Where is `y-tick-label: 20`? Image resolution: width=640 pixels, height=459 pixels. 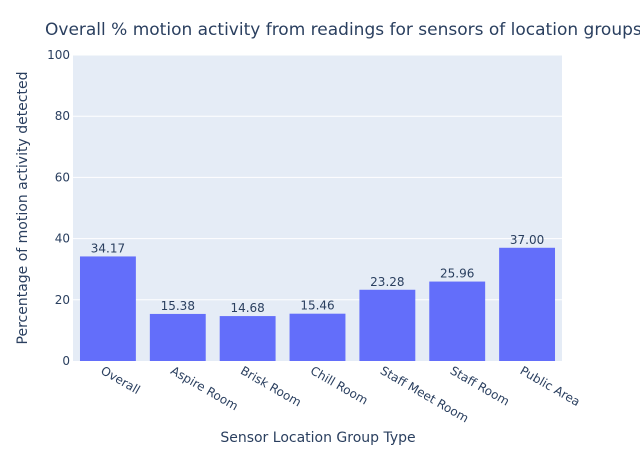
y-tick-label: 20 is located at coordinates (62, 300).